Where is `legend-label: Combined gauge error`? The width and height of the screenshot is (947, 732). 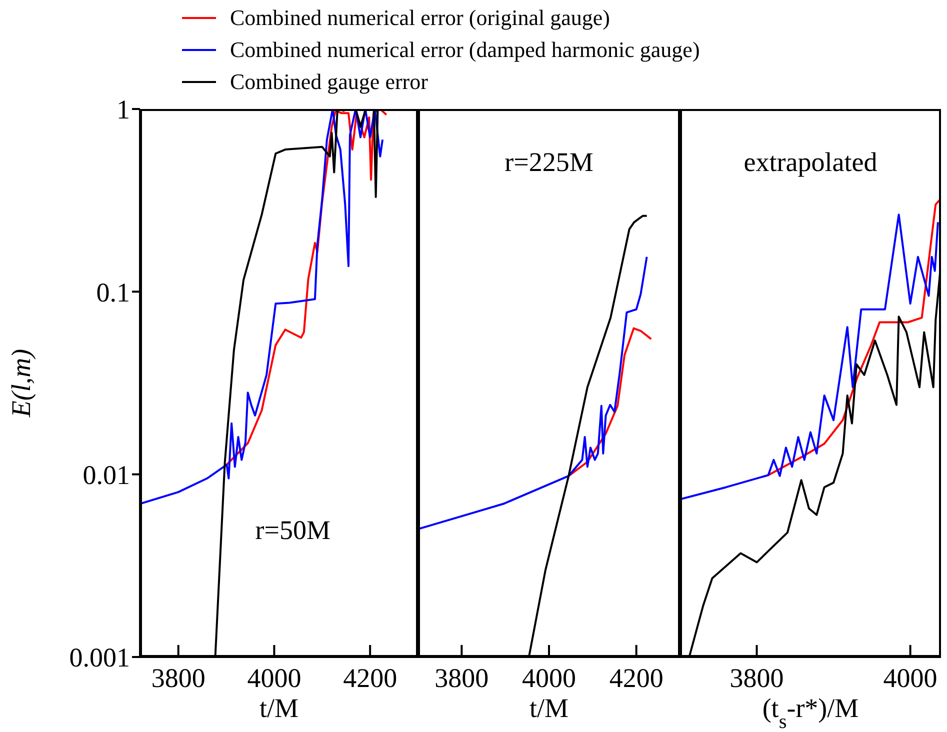
legend-label: Combined gauge error is located at coordinates (329, 82).